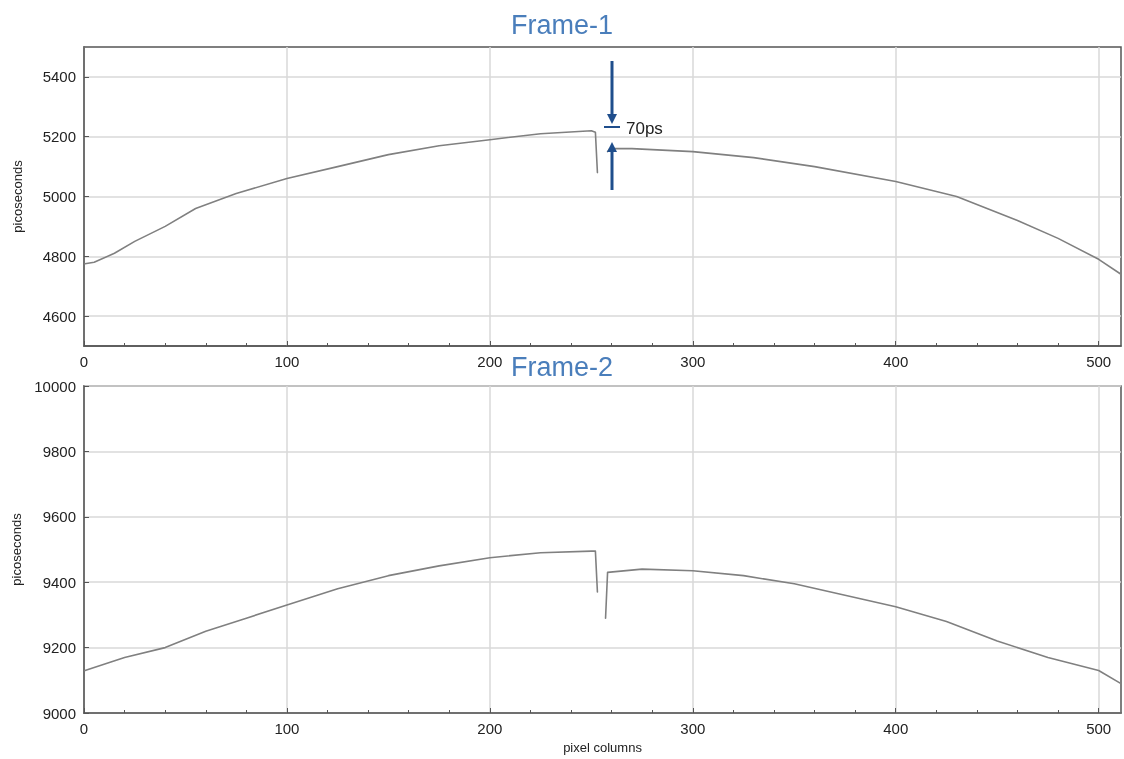 This screenshot has width=1124, height=759. I want to click on y-tick-label: 5000, so click(59, 196).